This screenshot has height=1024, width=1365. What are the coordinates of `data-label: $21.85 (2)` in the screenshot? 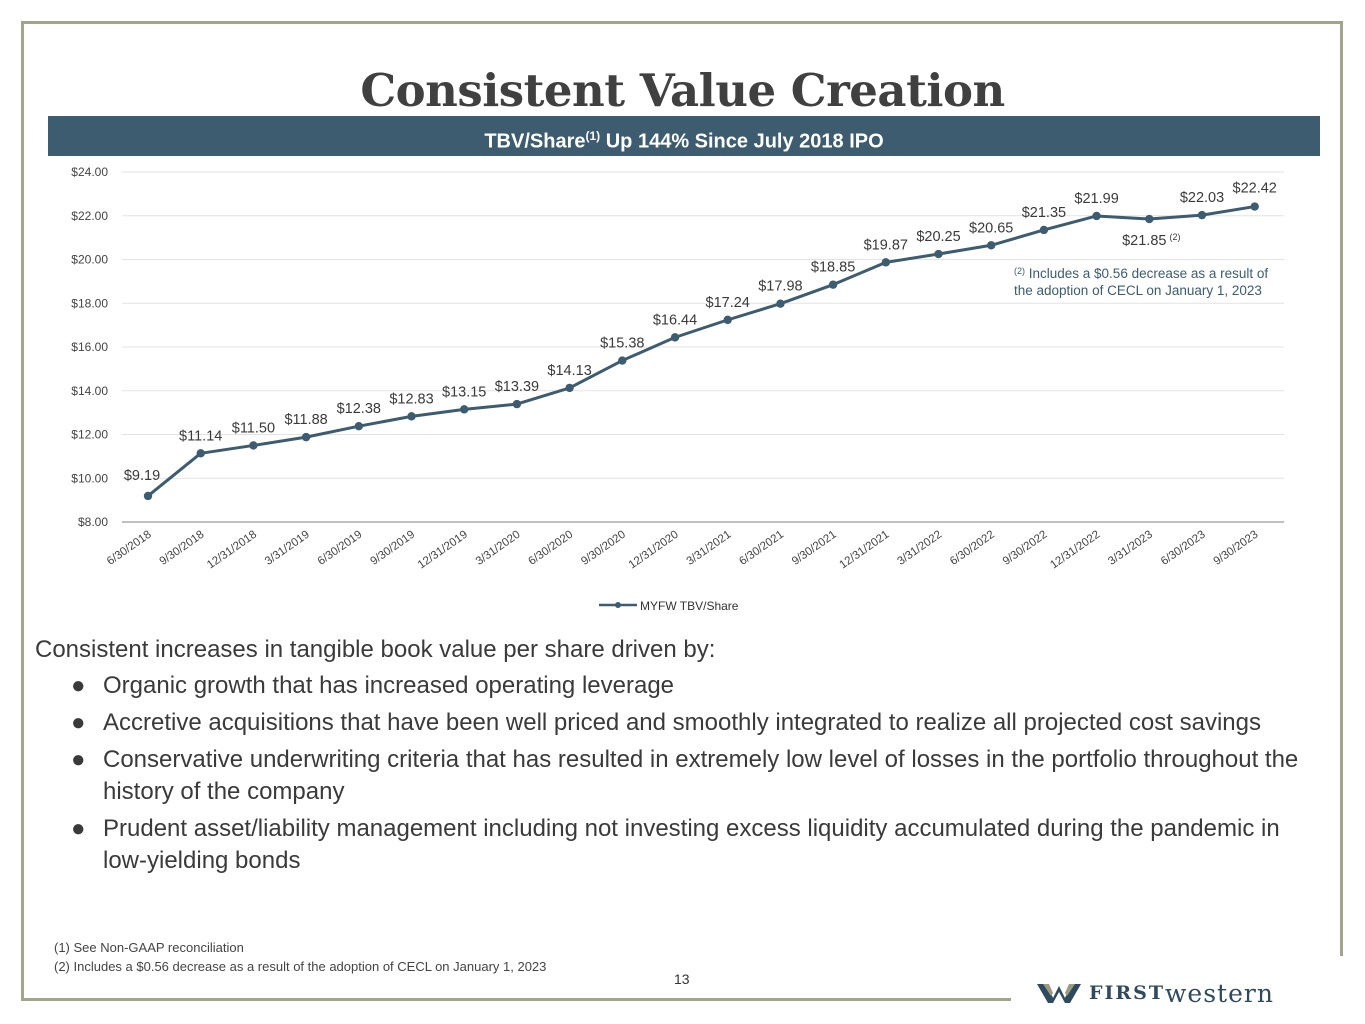 It's located at (1151, 240).